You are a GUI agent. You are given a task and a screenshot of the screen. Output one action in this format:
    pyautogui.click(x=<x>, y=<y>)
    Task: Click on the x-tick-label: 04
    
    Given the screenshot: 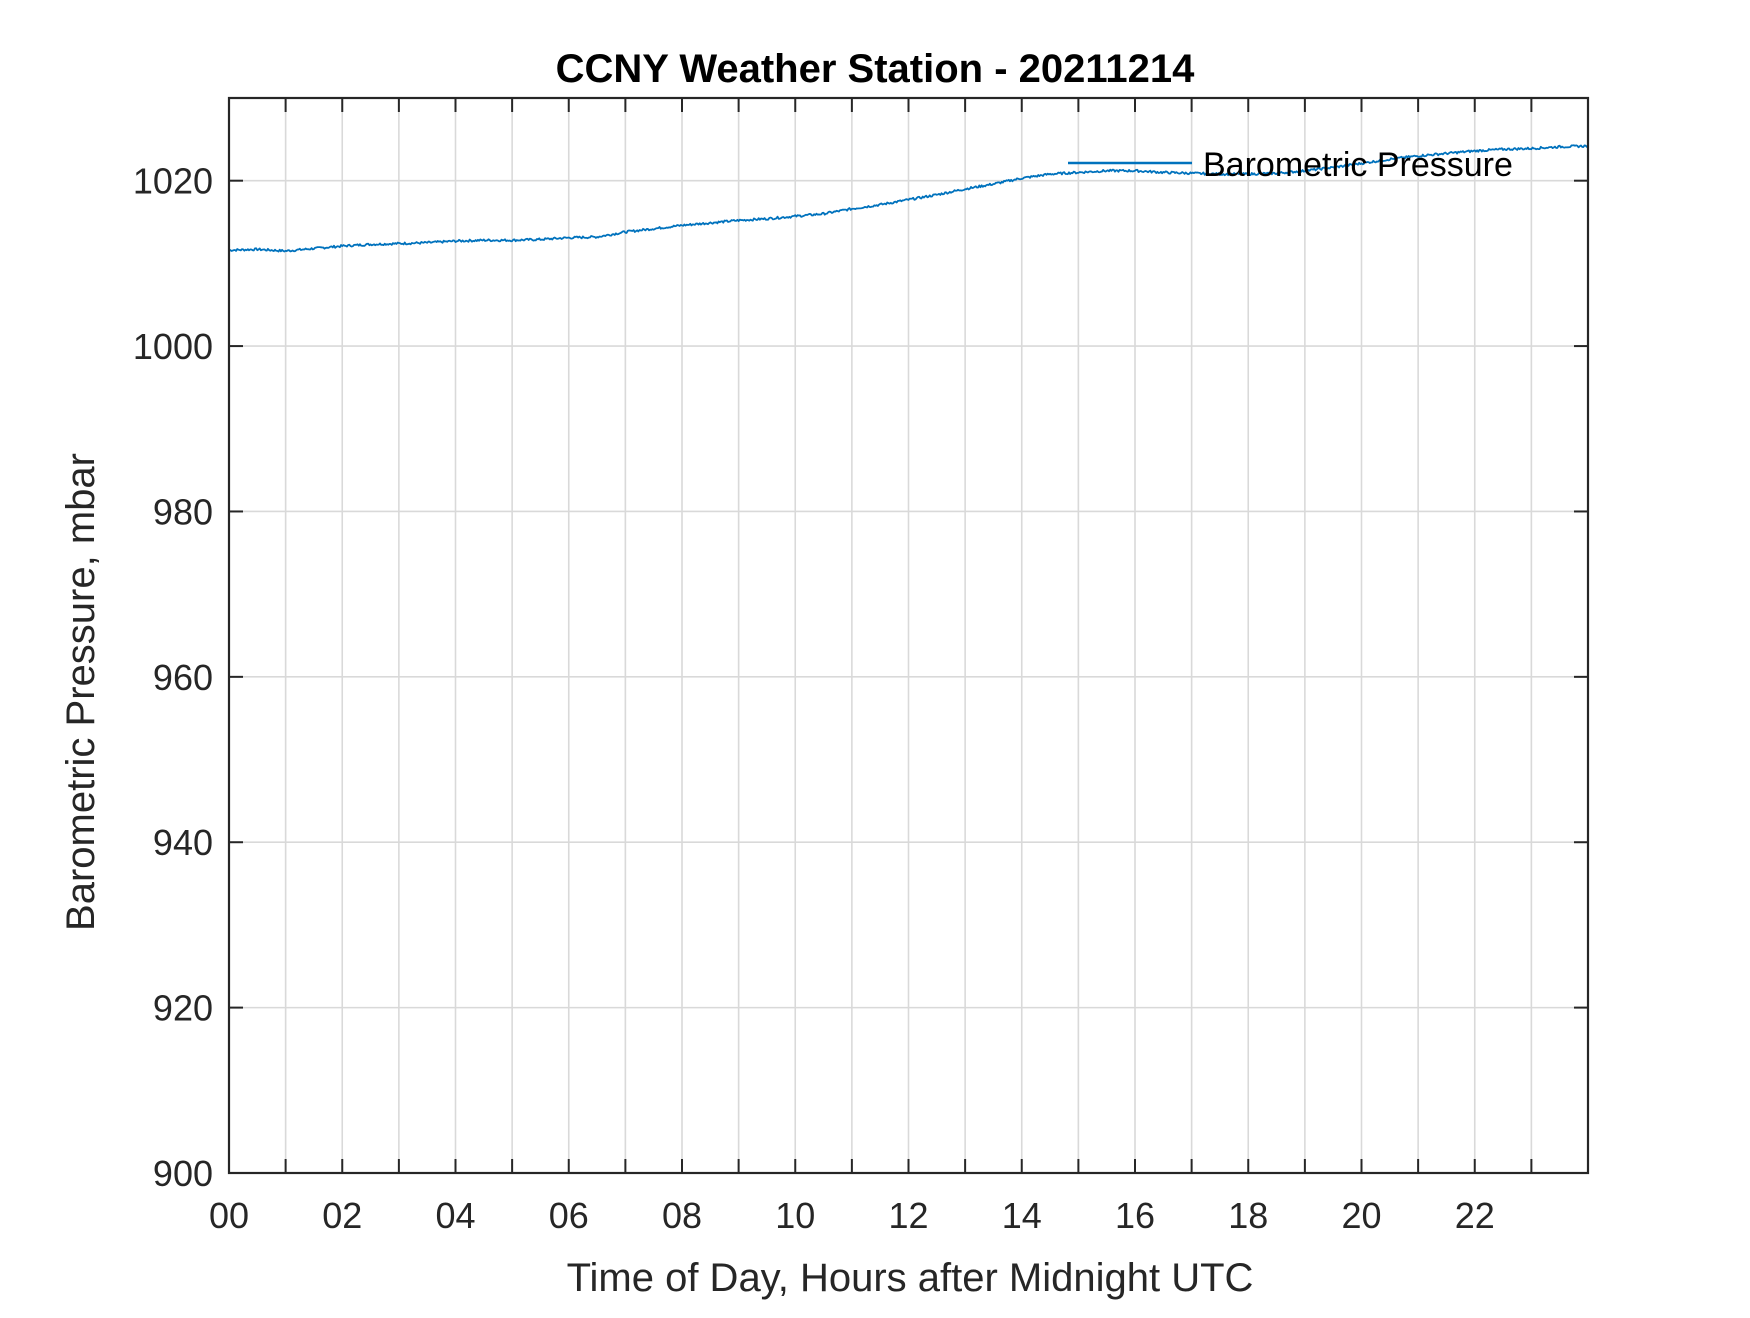 What is the action you would take?
    pyautogui.click(x=455, y=1215)
    